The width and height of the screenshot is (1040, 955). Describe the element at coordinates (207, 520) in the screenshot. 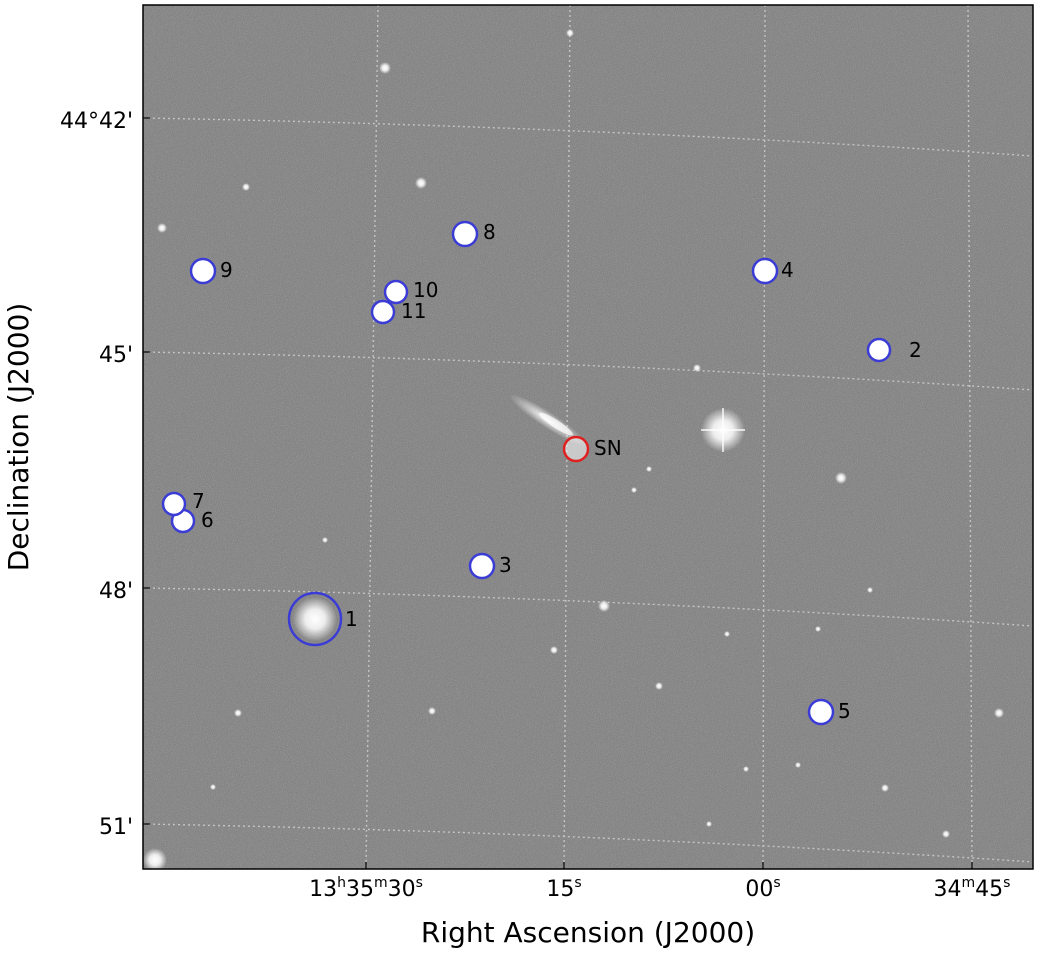

I see `marker-label: 6` at that location.